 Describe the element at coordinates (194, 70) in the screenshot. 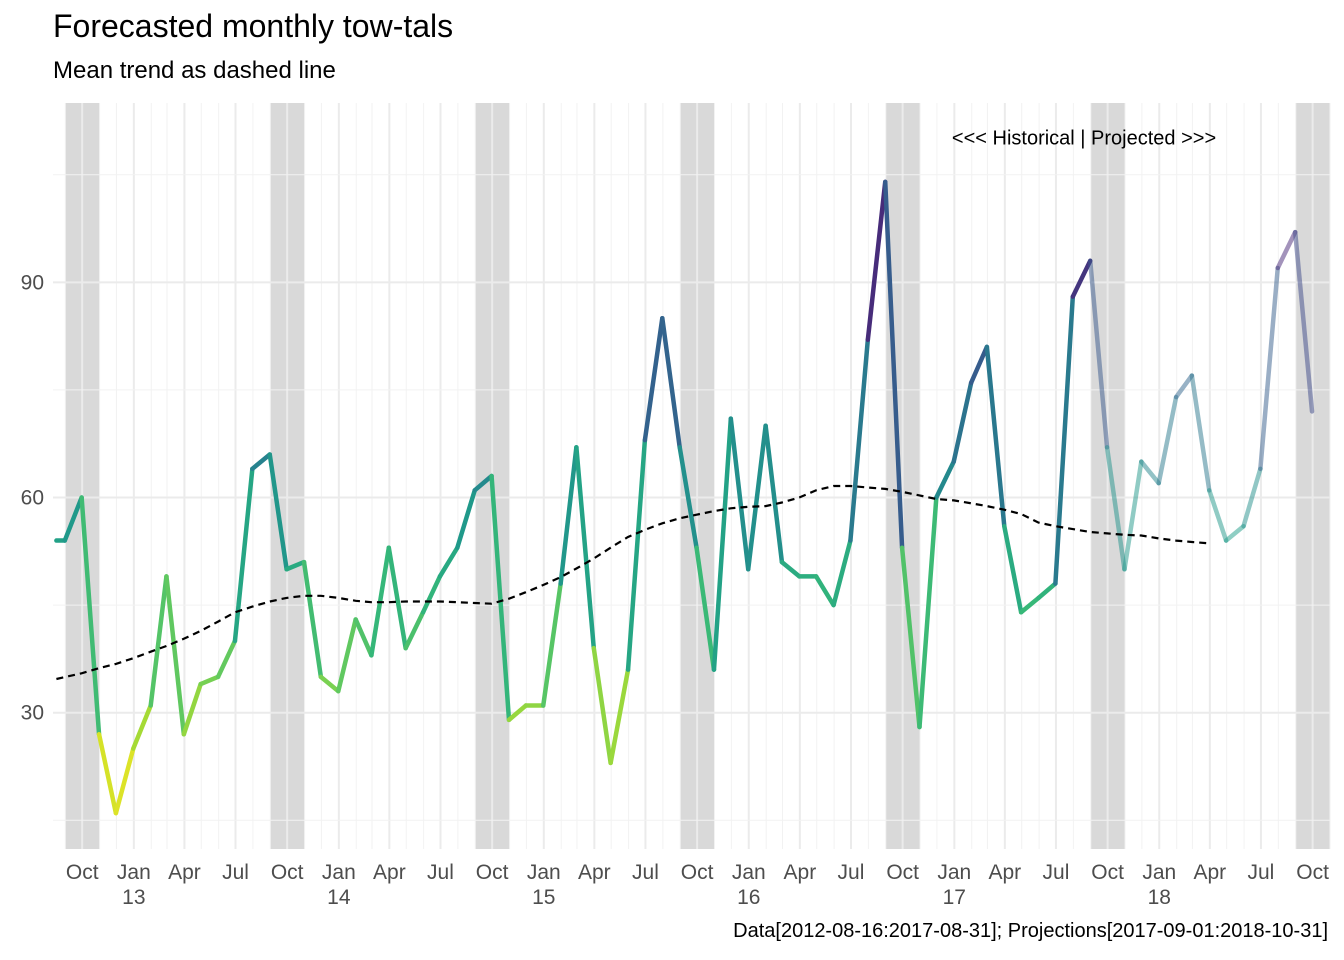

I see `chart-subtitle: Mean trend as dashed line` at that location.